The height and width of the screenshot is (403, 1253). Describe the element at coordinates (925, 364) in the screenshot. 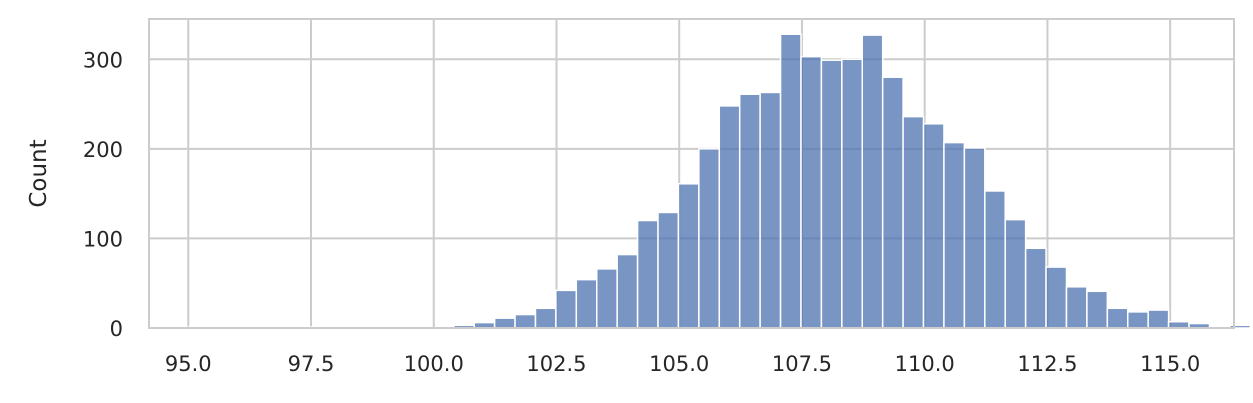

I see `x-tick-label: 110.0` at that location.